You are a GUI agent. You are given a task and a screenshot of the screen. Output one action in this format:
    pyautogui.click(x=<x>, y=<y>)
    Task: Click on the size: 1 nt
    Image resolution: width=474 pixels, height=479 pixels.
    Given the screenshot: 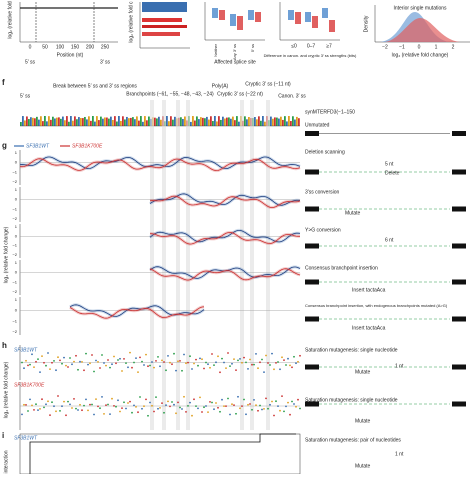 What is the action you would take?
    pyautogui.click(x=399, y=366)
    